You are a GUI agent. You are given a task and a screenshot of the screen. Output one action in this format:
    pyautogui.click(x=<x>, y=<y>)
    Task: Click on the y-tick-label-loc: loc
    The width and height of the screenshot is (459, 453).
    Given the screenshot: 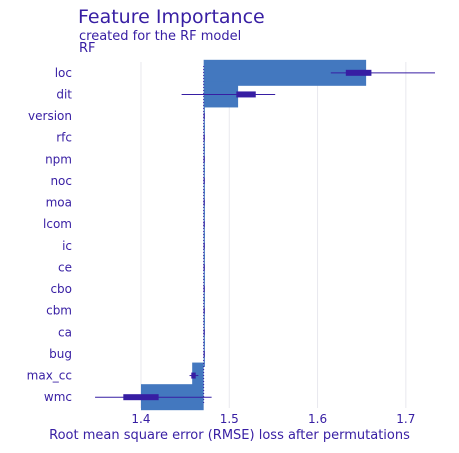 What is the action you would take?
    pyautogui.click(x=63, y=73)
    